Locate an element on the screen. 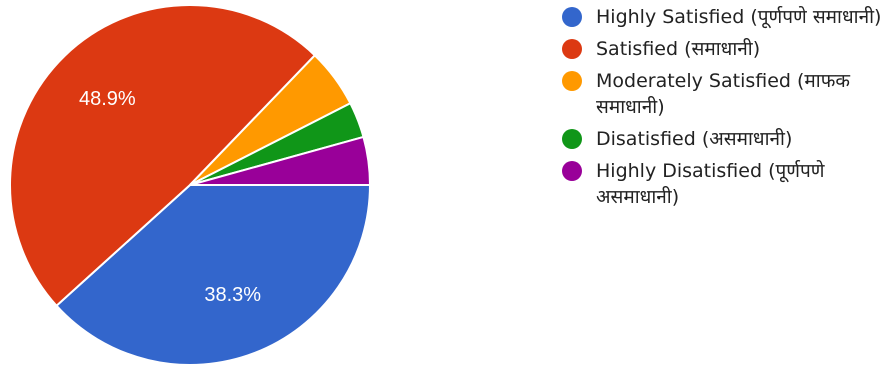 This screenshot has height=365, width=896. legend-item-moderately-satisfied: Moderately Satisfied (माफक समाधानी) is located at coordinates (729, 94).